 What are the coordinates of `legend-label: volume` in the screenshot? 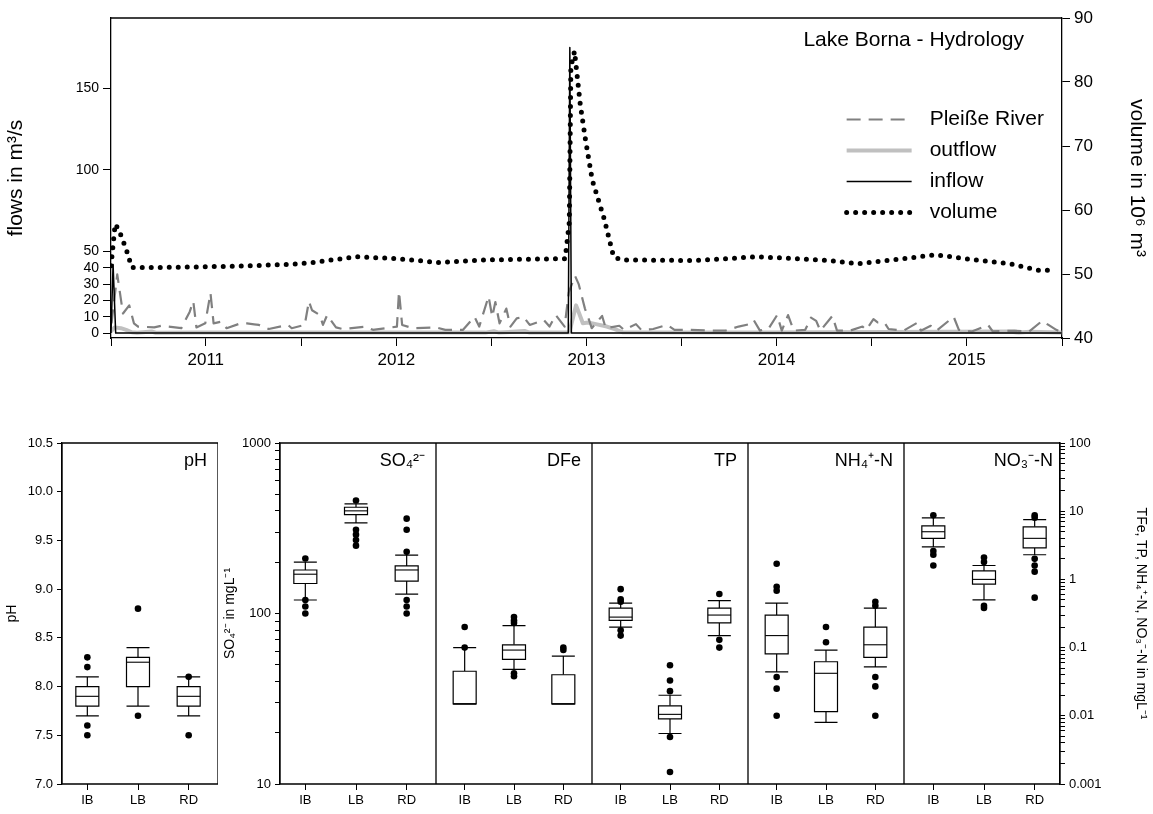 It's located at (963, 211).